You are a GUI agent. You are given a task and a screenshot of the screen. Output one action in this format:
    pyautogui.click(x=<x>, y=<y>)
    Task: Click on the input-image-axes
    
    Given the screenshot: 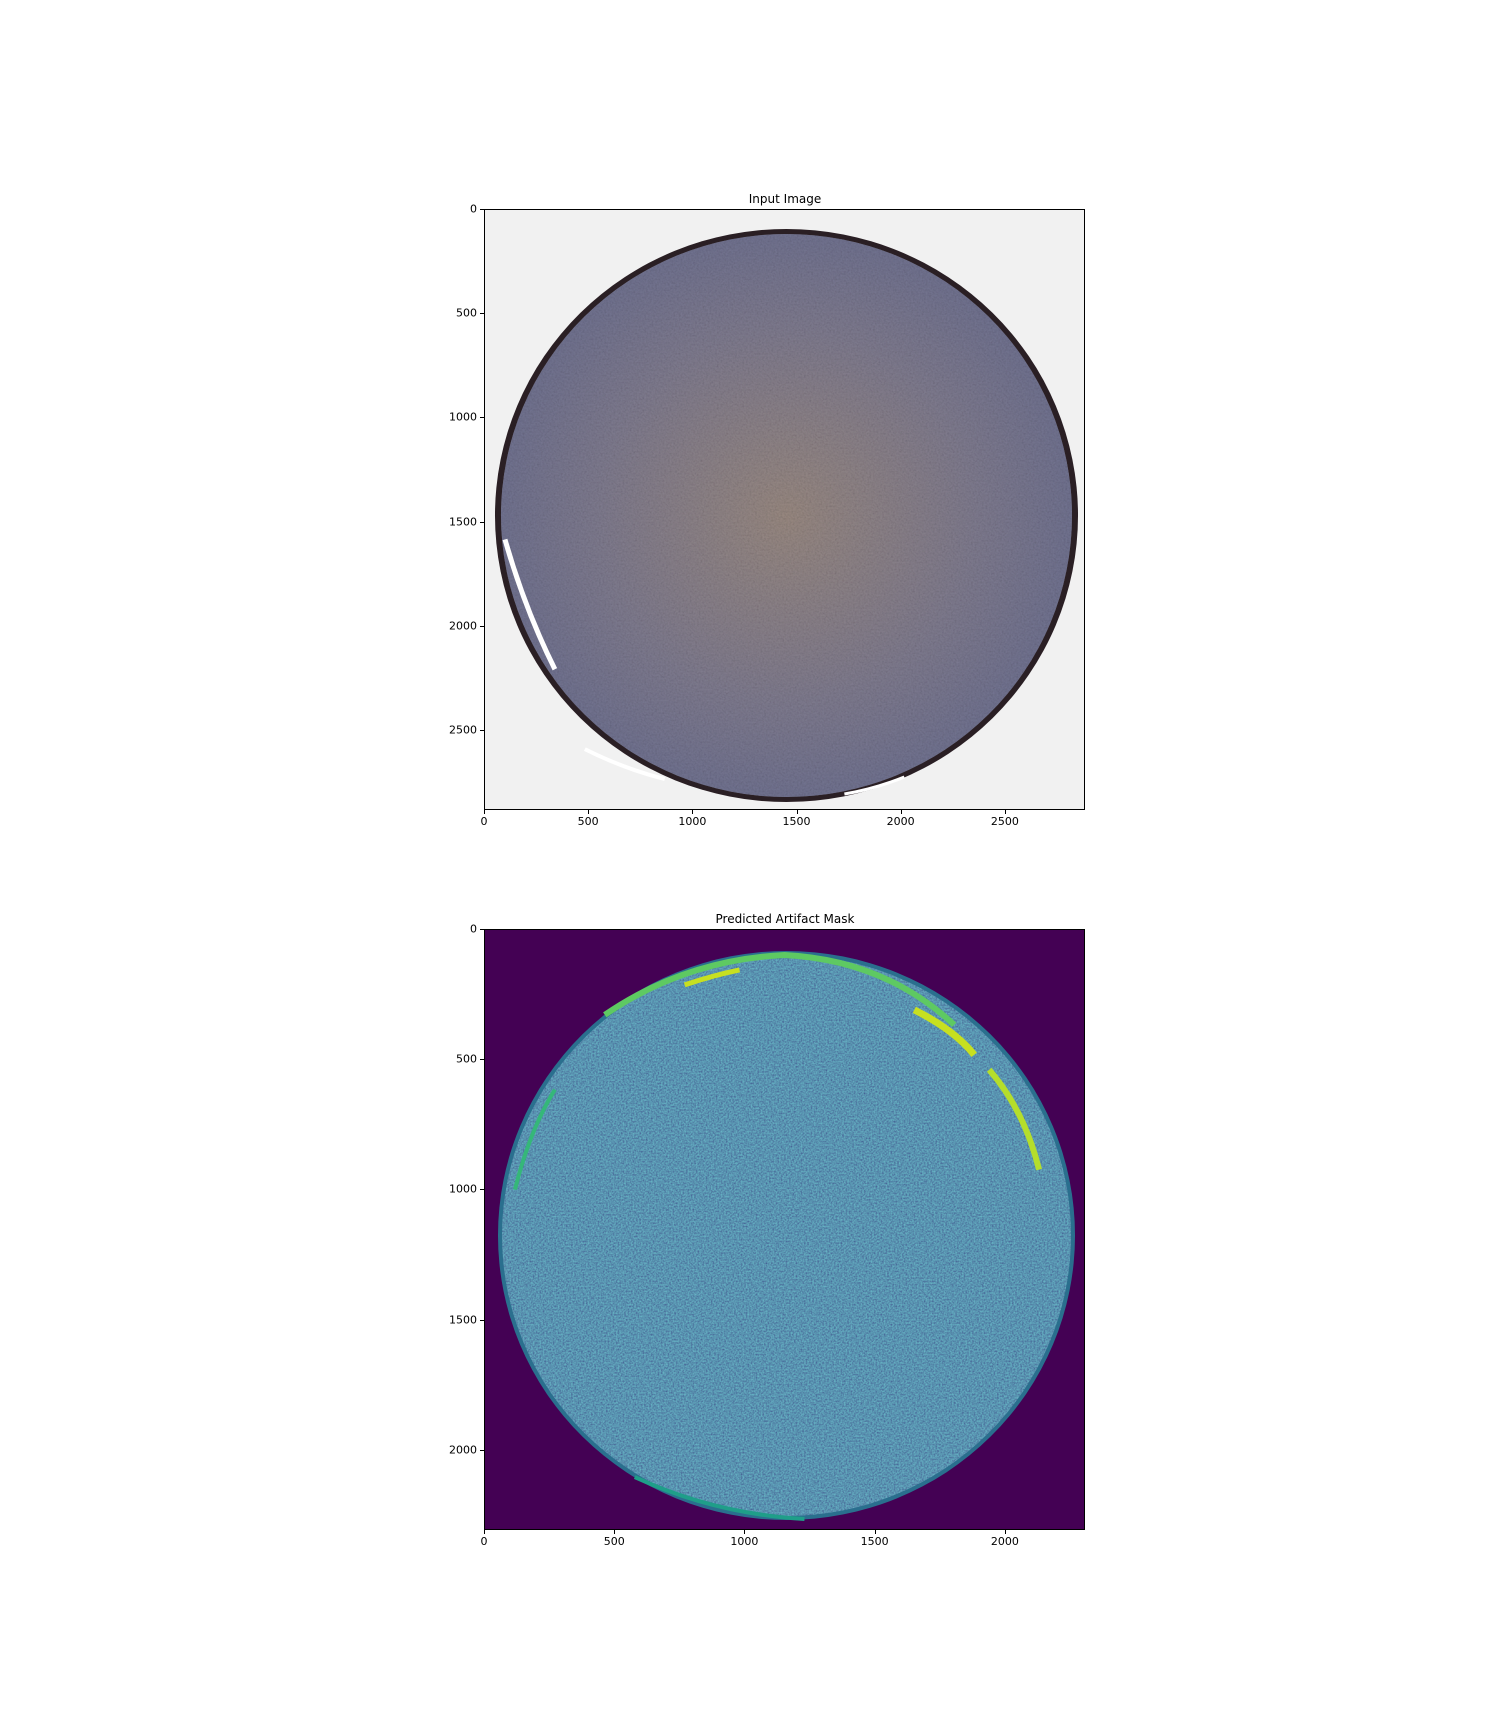 What is the action you would take?
    pyautogui.click(x=784, y=509)
    